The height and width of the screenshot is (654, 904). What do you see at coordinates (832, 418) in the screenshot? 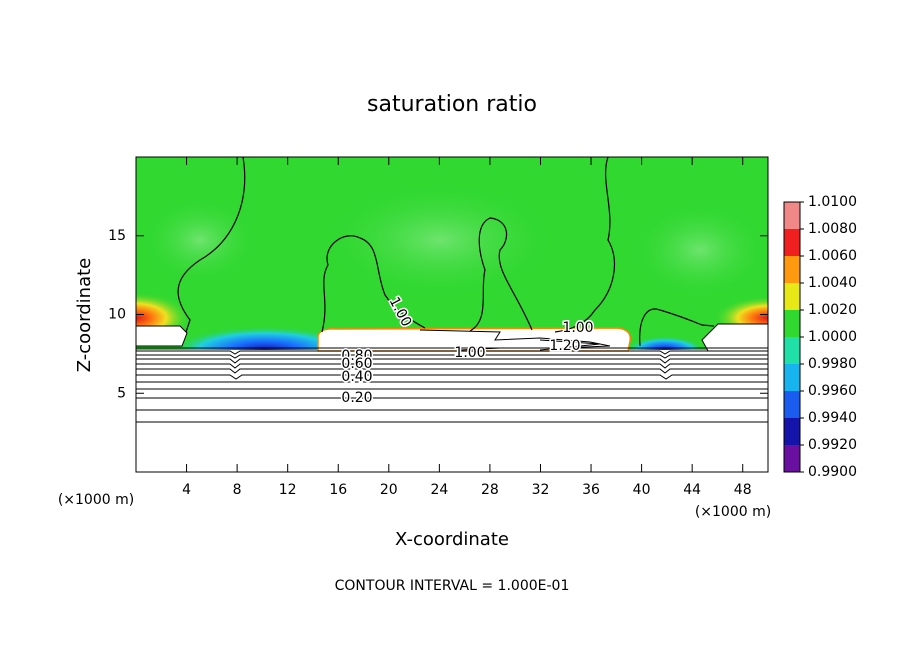
I see `colorbar-tick-label: 0.9940` at bounding box center [832, 418].